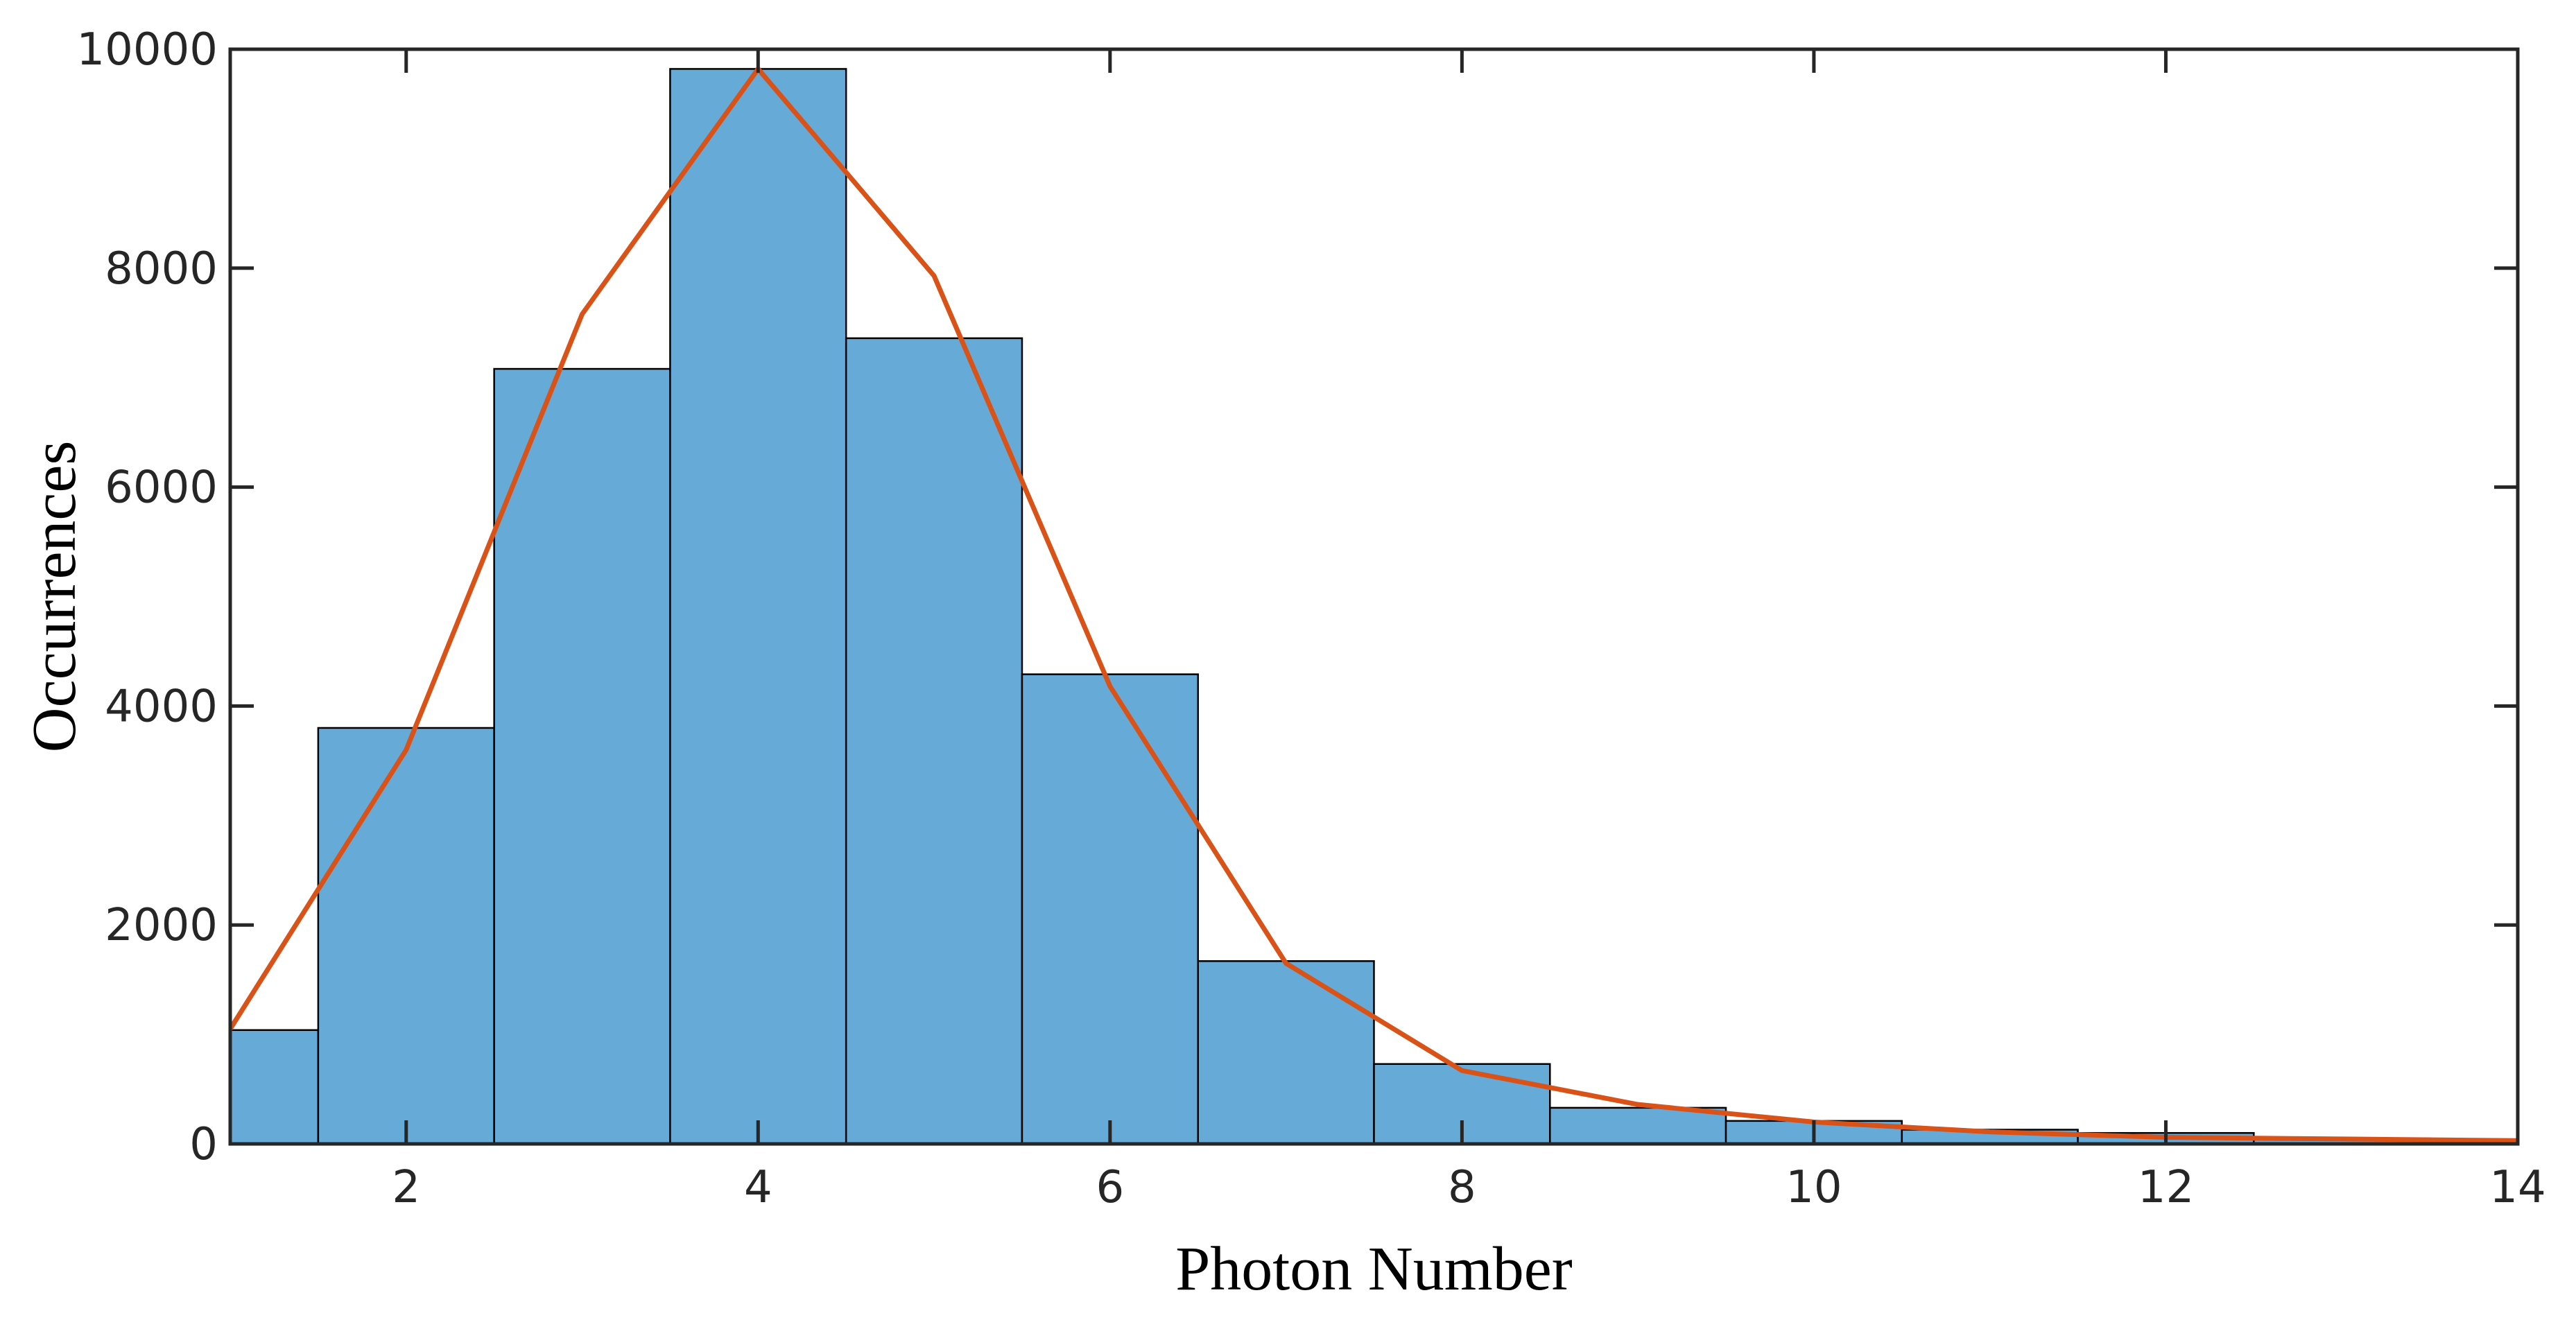 This screenshot has width=2576, height=1320. What do you see at coordinates (1814, 1187) in the screenshot?
I see `x-tick-label: 10` at bounding box center [1814, 1187].